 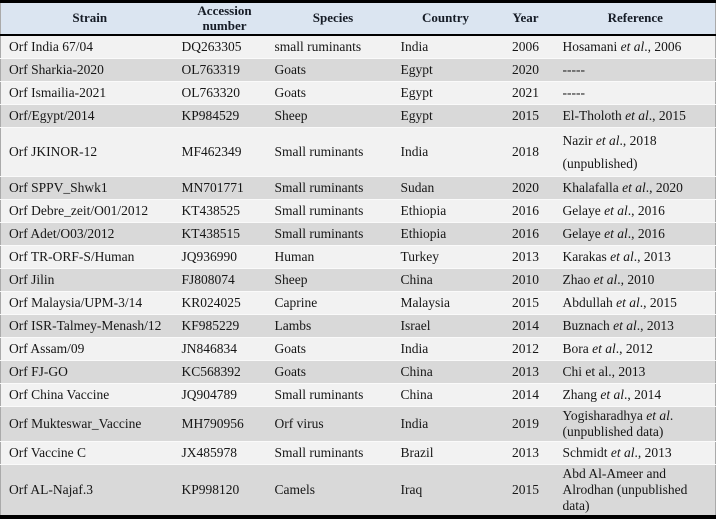 I want to click on reference-cell: Hosamani et al., 2006, so click(x=622, y=46).